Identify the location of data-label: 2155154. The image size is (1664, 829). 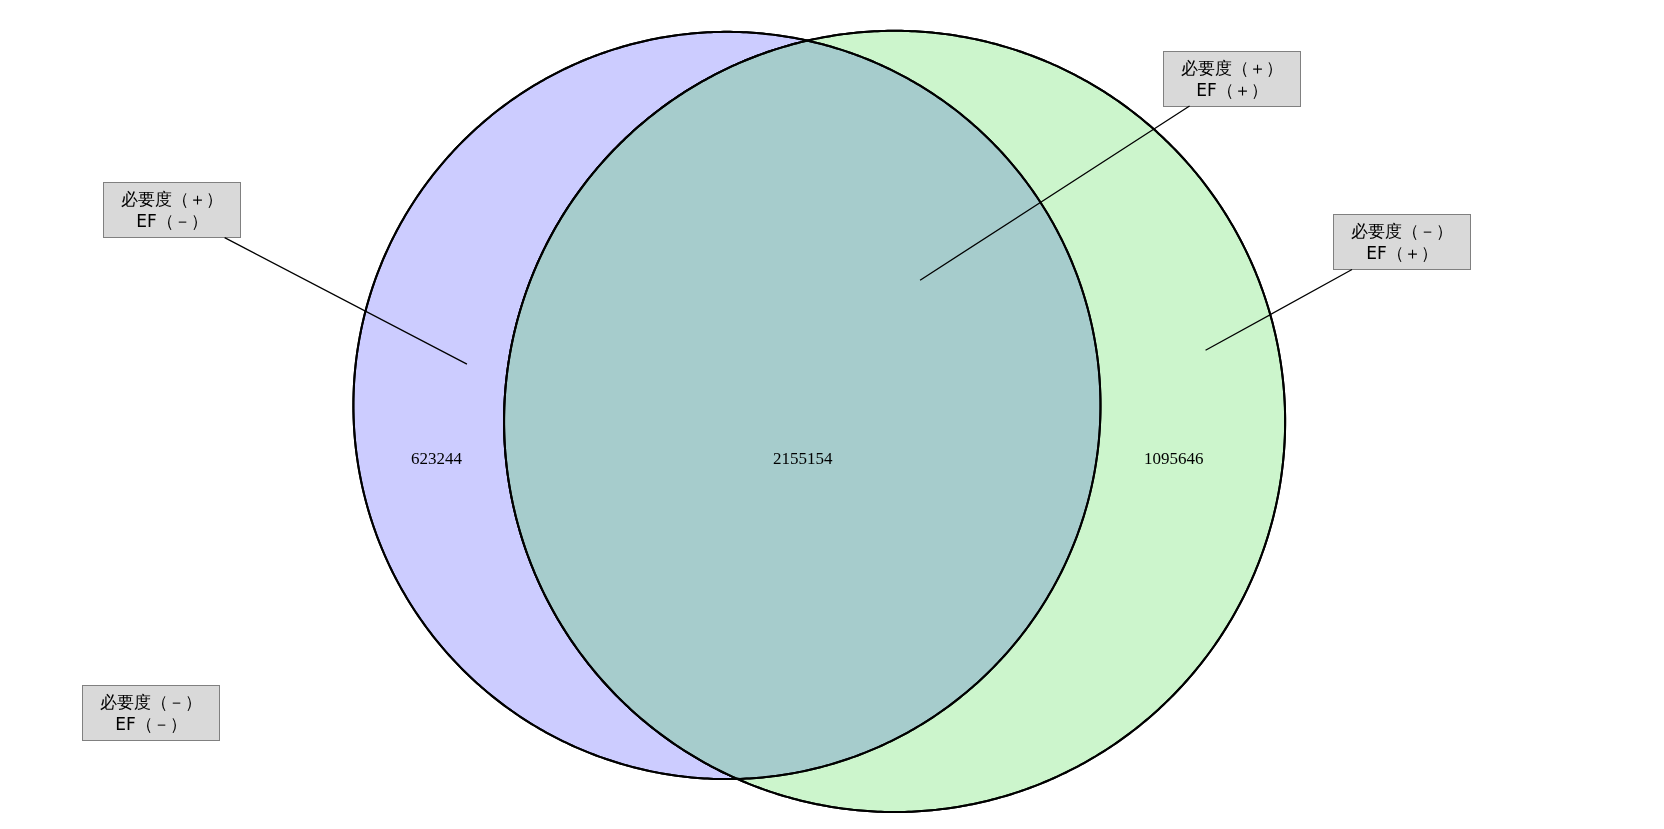
(803, 458).